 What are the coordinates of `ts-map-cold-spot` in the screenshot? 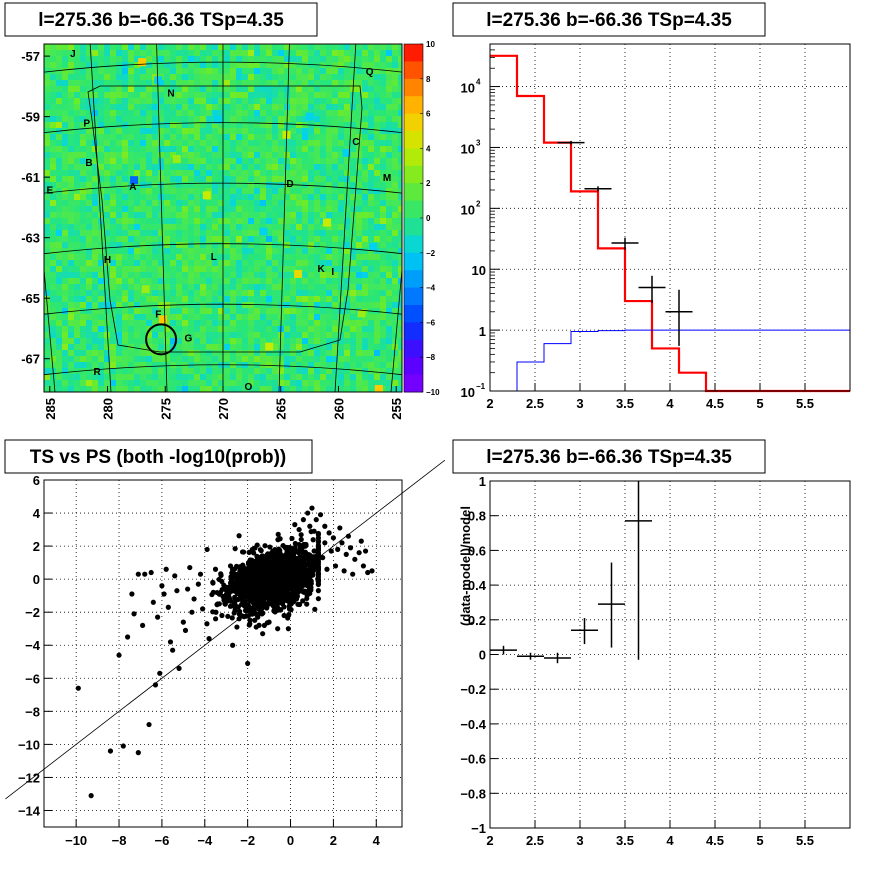 It's located at (217, 119).